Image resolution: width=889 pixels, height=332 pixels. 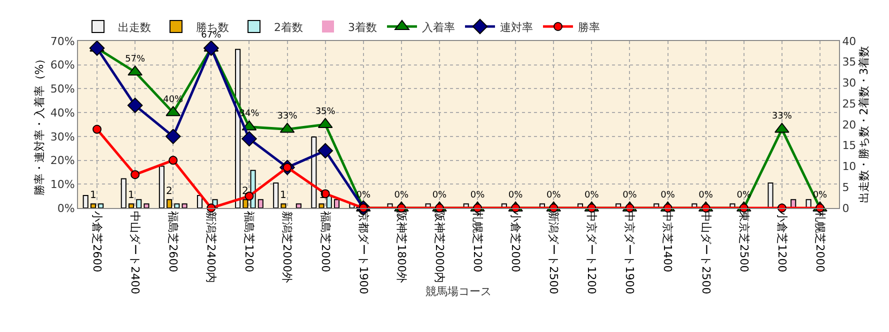 I want to click on x-tick-label: 福島芝1200, so click(x=249, y=241).